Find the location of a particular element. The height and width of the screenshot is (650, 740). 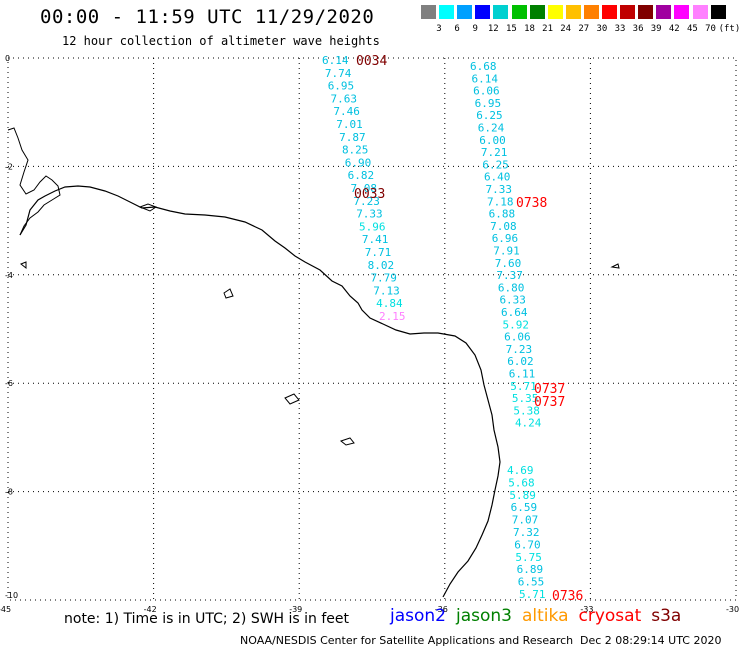

wave-height-label: 6.24 is located at coordinates (491, 128).